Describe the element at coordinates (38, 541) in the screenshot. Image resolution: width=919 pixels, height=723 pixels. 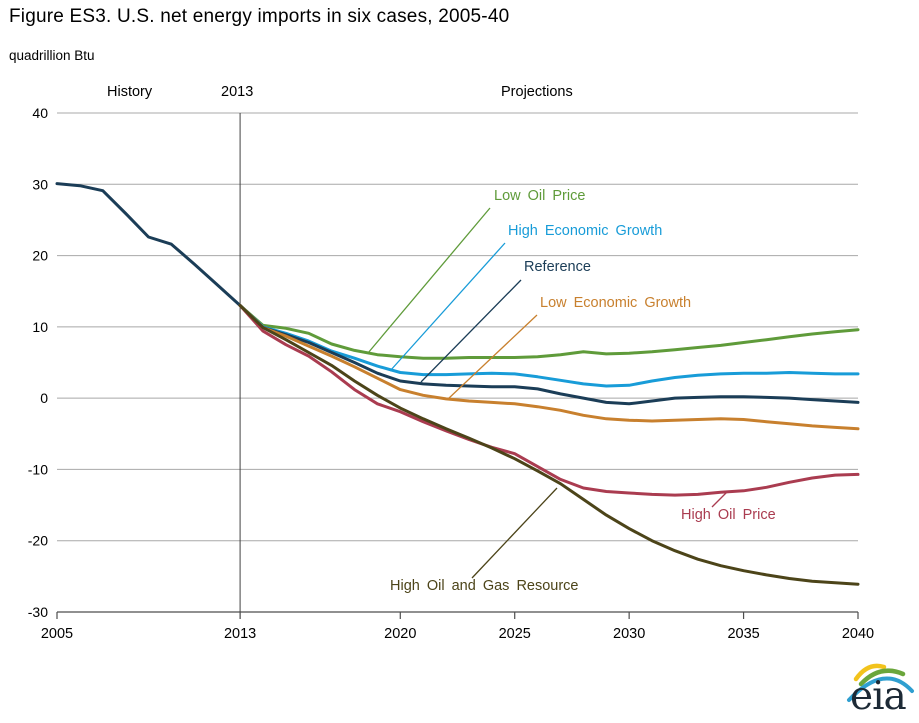
I see `y-tick-label--20: -20` at that location.